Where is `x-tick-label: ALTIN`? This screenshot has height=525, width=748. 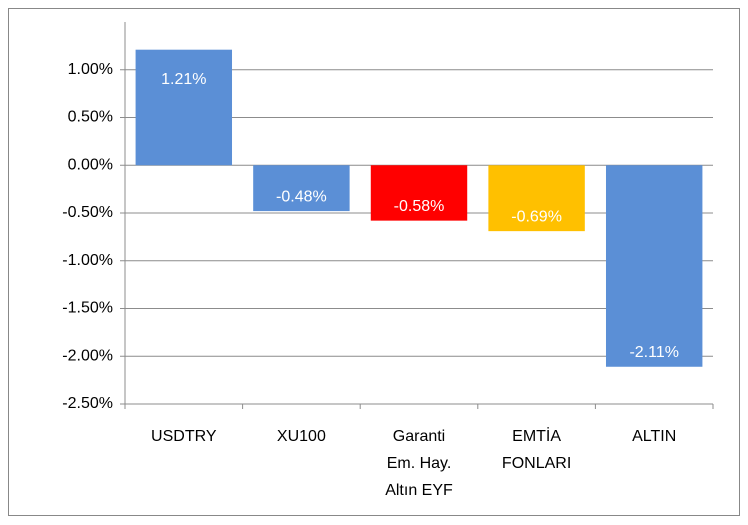 x-tick-label: ALTIN is located at coordinates (654, 436).